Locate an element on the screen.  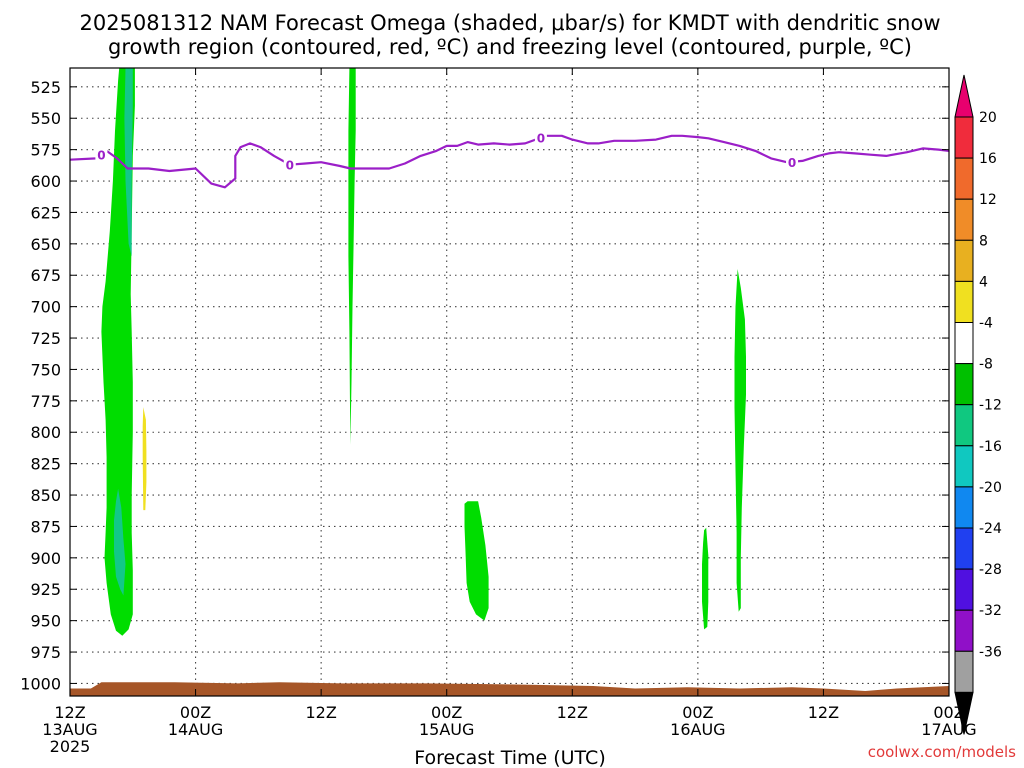
colorbar-label: -8 is located at coordinates (986, 365).